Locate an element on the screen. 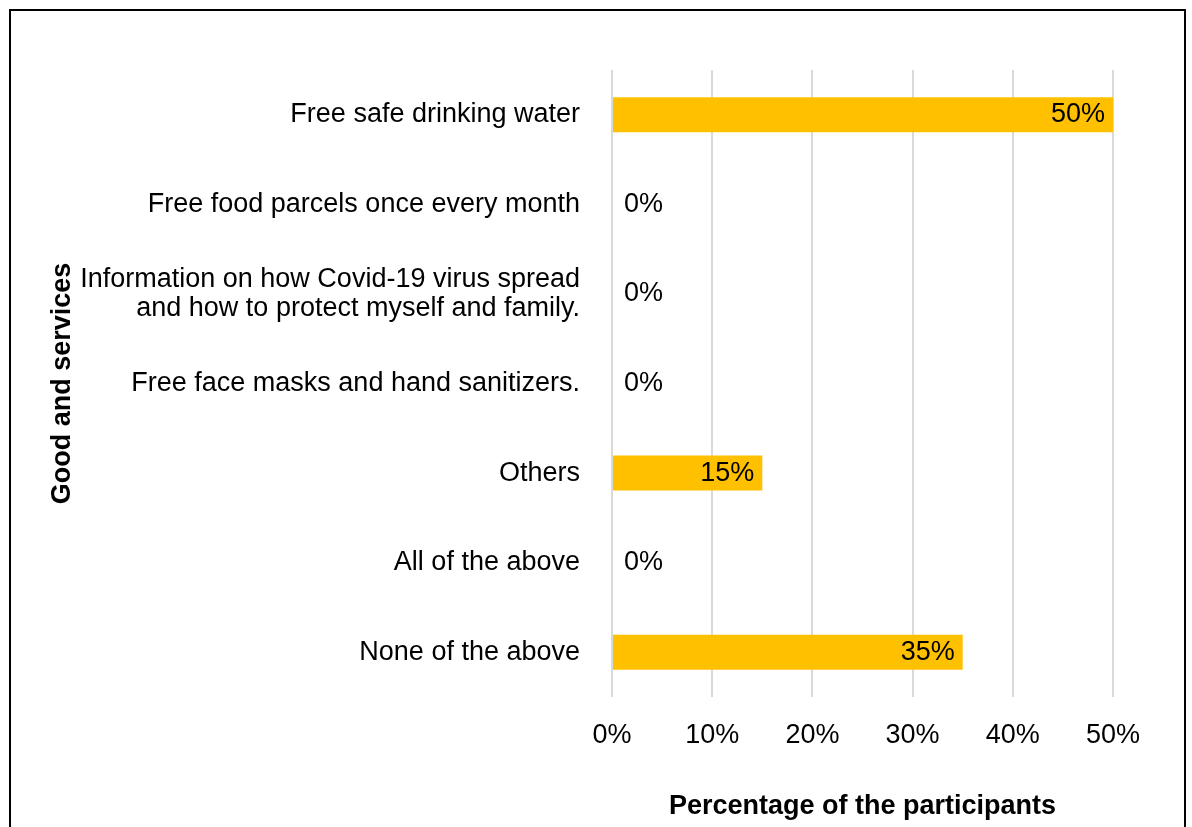 The image size is (1192, 827). y-tick-label: Free safe drinking water is located at coordinates (435, 113).